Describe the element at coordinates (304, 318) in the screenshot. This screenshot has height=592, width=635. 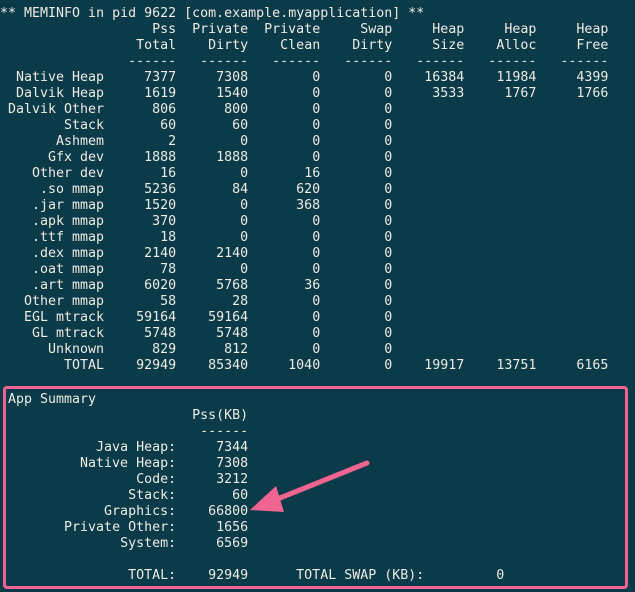
I see `table-row: EGL mtrack 59164 59164 0 0` at that location.